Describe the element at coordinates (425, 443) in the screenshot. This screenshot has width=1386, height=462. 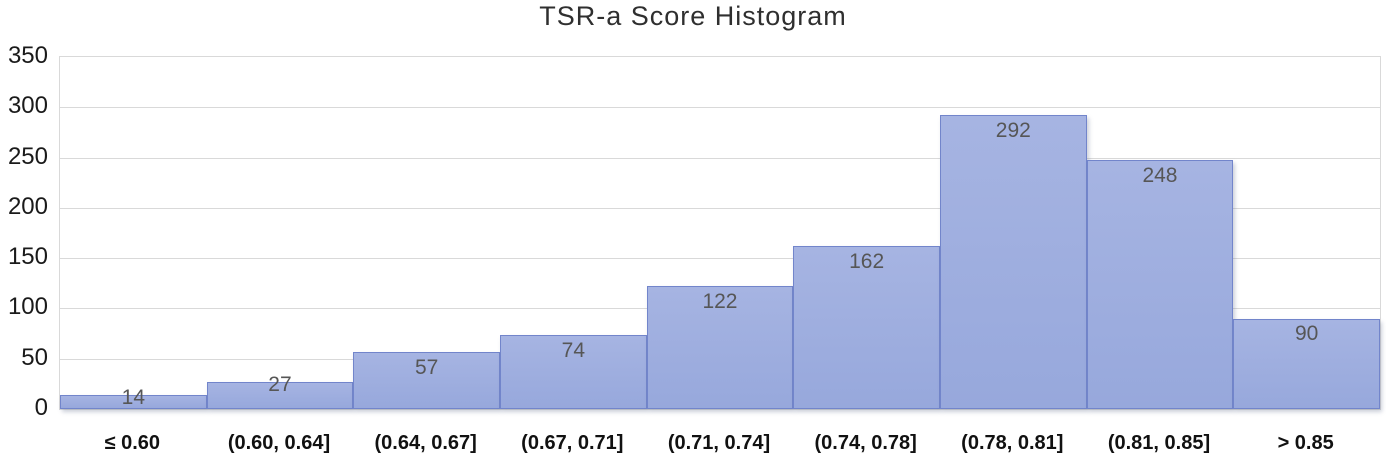
I see `x-tick-label: (0.64, 0.67]` at that location.